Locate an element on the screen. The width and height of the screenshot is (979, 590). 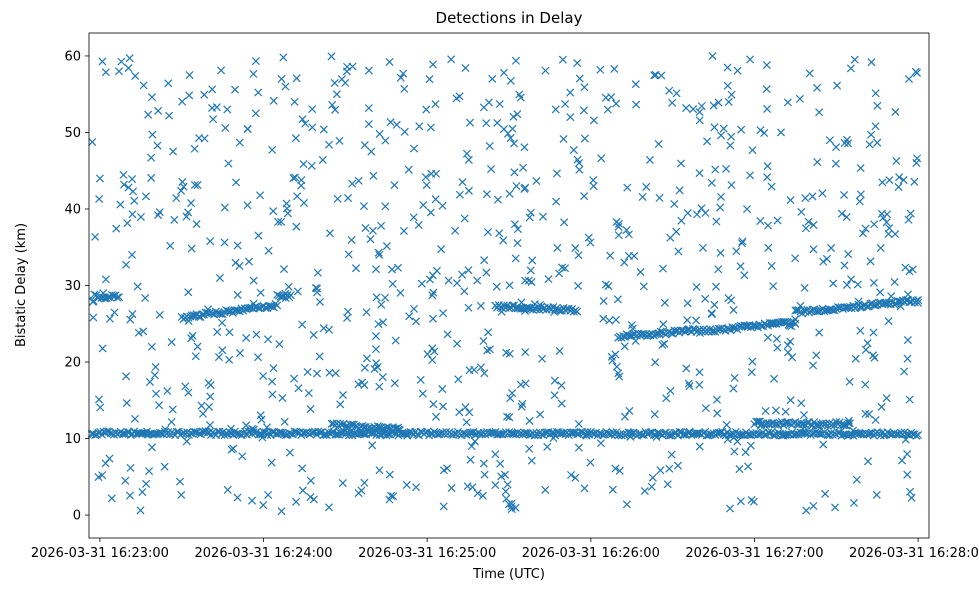
x-axis-label: Time (UTC) is located at coordinates (508, 574).